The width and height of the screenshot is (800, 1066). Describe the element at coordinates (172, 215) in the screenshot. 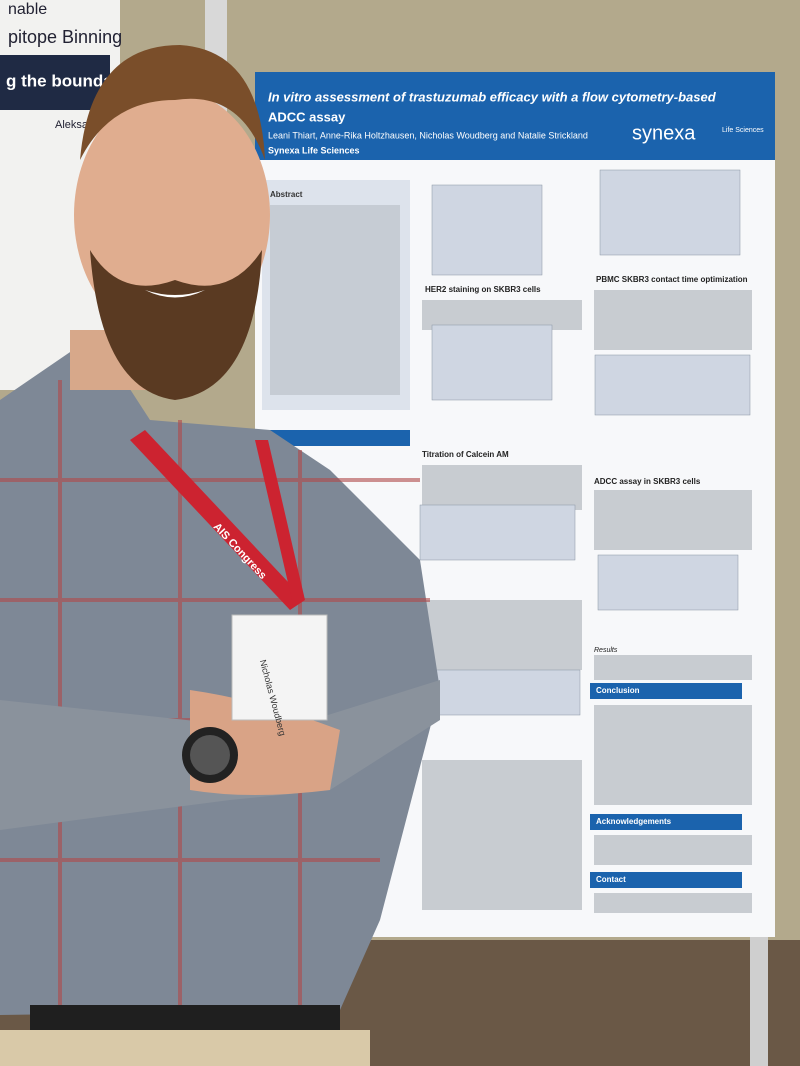

I see `head` at that location.